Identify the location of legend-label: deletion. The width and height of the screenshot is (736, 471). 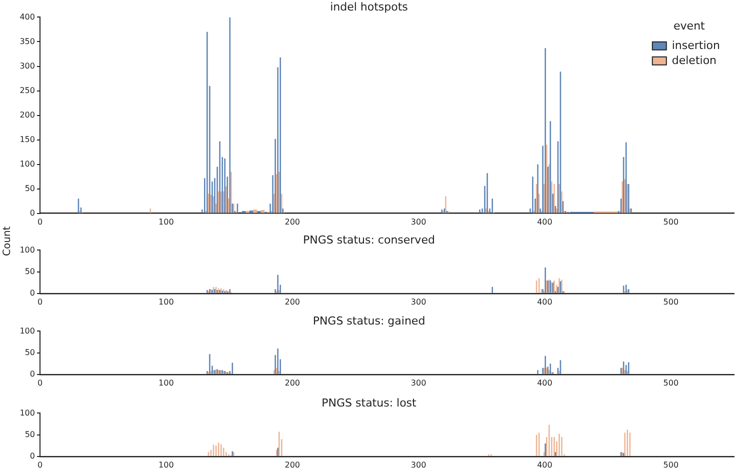
(694, 60).